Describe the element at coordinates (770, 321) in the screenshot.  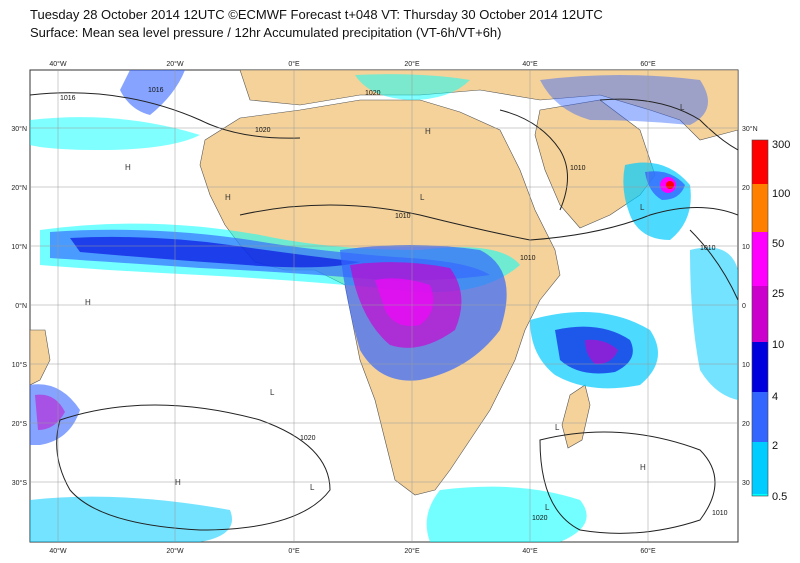
I see `colorbar: 300 100 50 25 10 4 2 0.5` at that location.